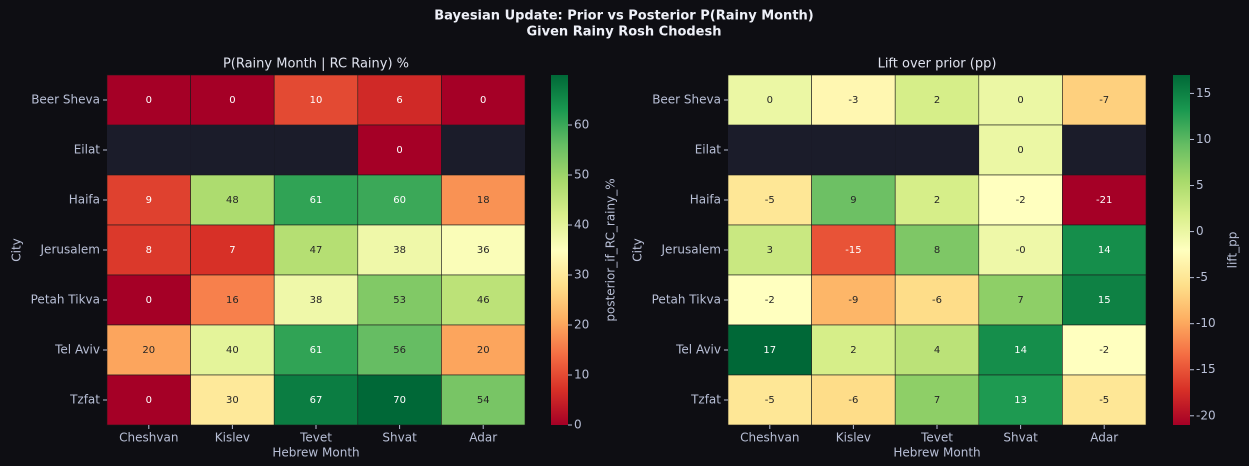  I want to click on x-tick-label: Shvat, so click(1020, 438).